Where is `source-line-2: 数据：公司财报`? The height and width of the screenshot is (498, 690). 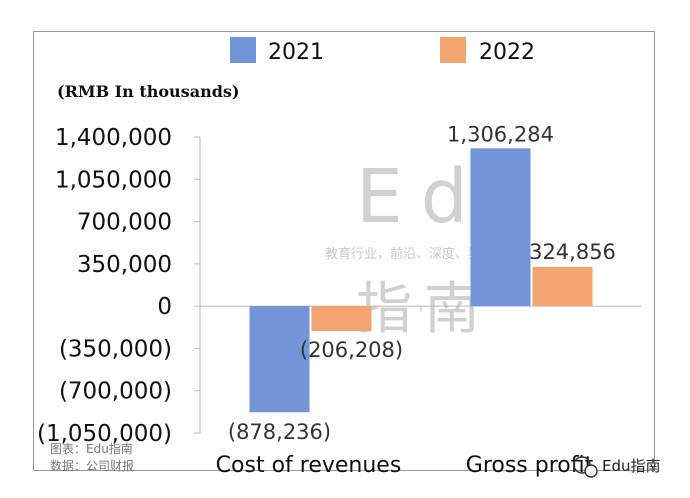 source-line-2: 数据：公司财报 is located at coordinates (92, 465).